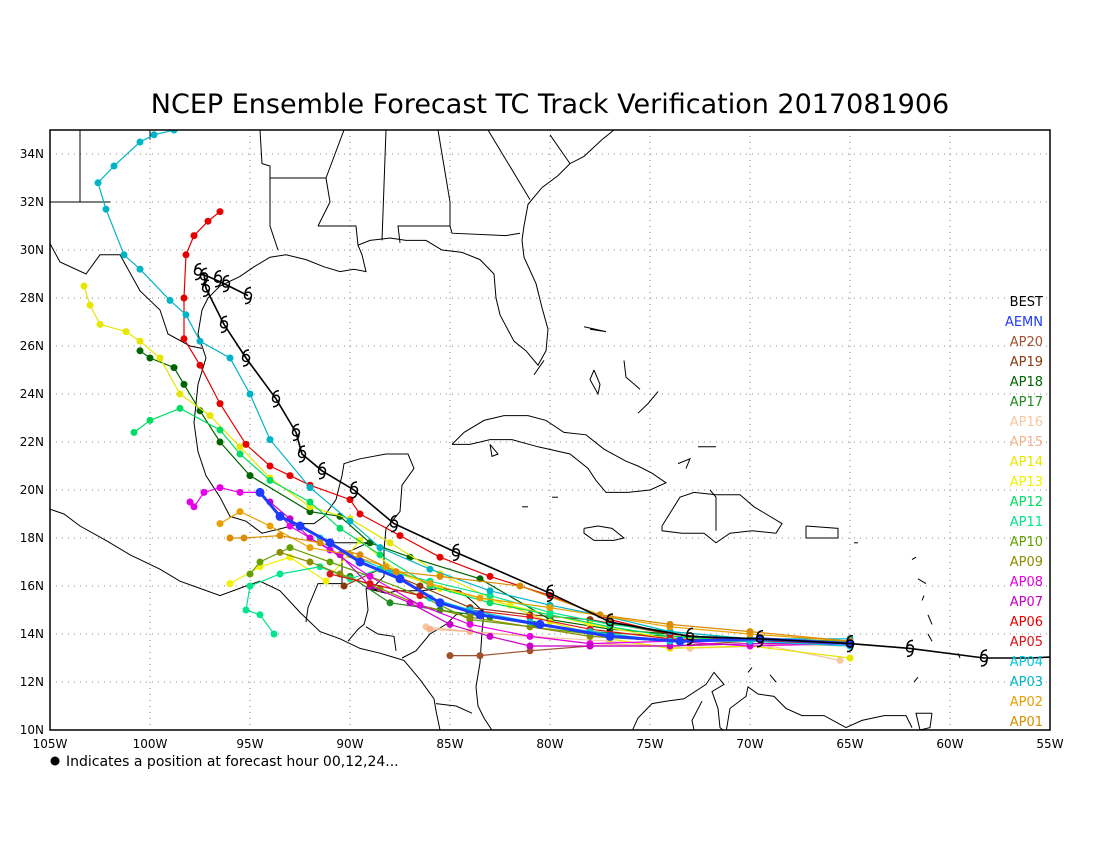 This screenshot has height=850, width=1100. I want to click on lat-tick-label: 14N, so click(32, 634).